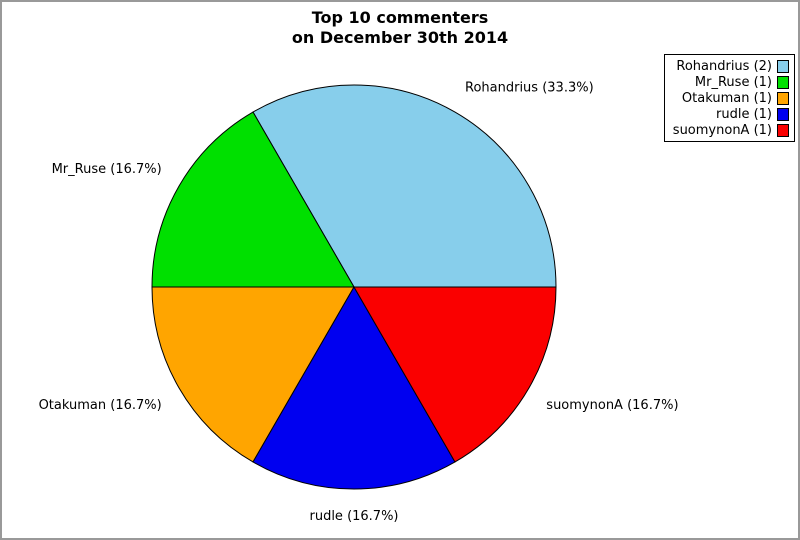 Image resolution: width=800 pixels, height=540 pixels. What do you see at coordinates (253, 199) in the screenshot?
I see `pie-slice-Mr_Ruse` at bounding box center [253, 199].